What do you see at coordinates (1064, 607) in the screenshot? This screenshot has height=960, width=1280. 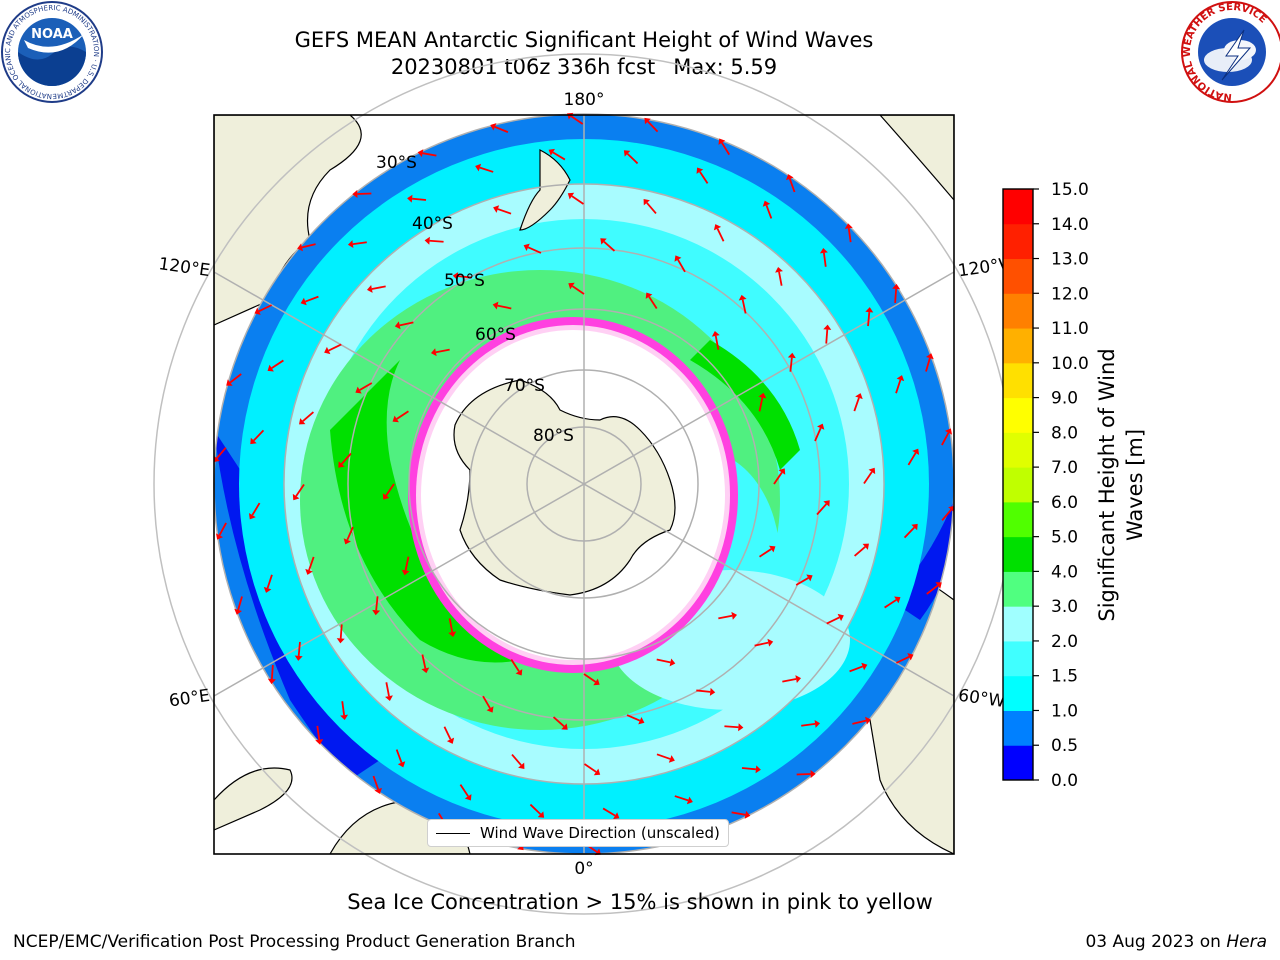 I see `colorbar-tick-label: 3.0` at bounding box center [1064, 607].